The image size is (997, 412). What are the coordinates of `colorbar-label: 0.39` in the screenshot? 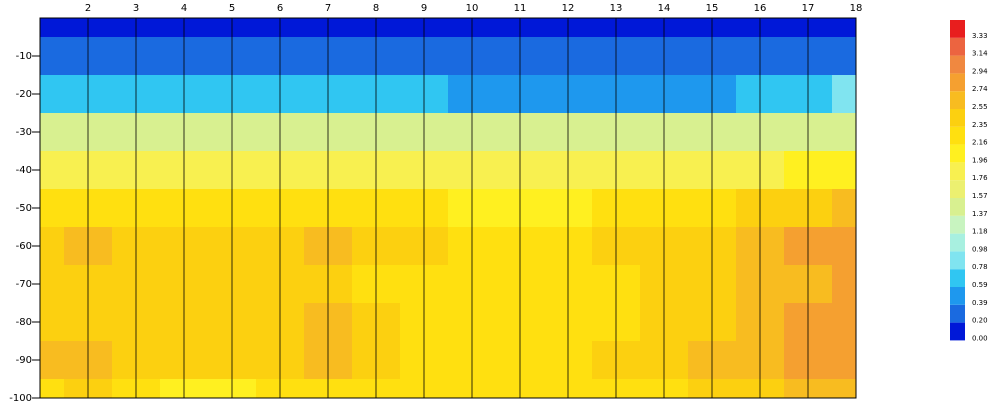 It's located at (980, 303).